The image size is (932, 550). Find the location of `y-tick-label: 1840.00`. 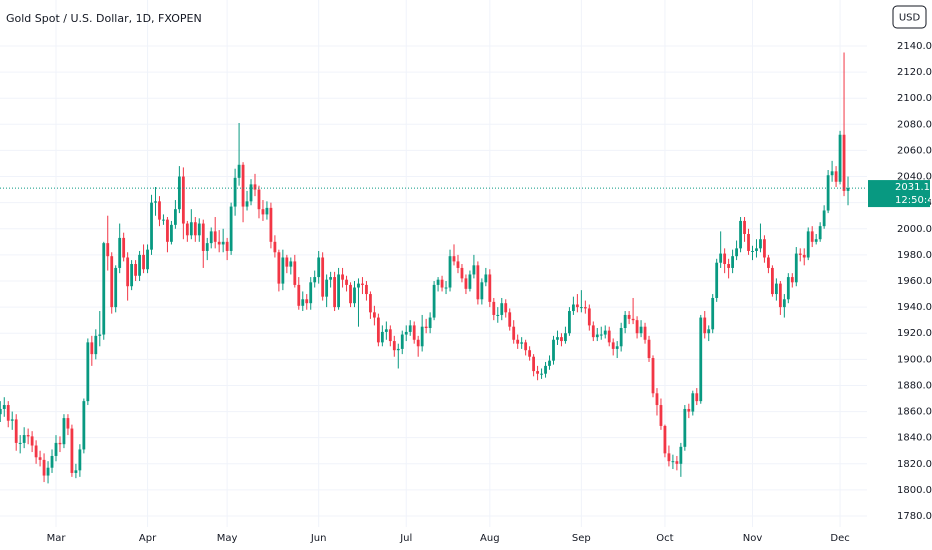

y-tick-label: 1840.00 is located at coordinates (914, 438).